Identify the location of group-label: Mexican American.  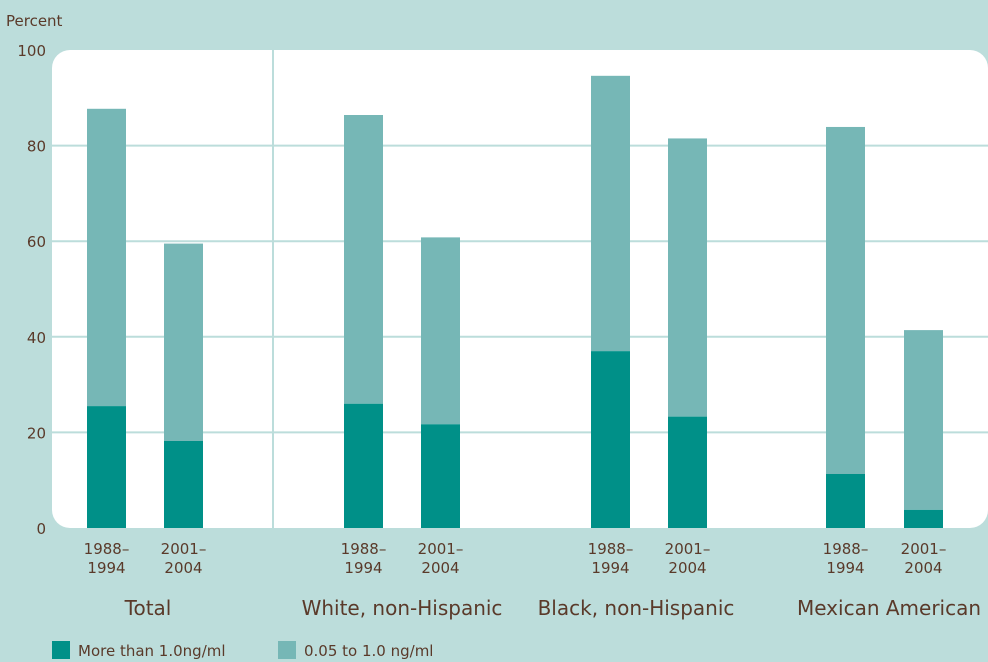
(889, 608).